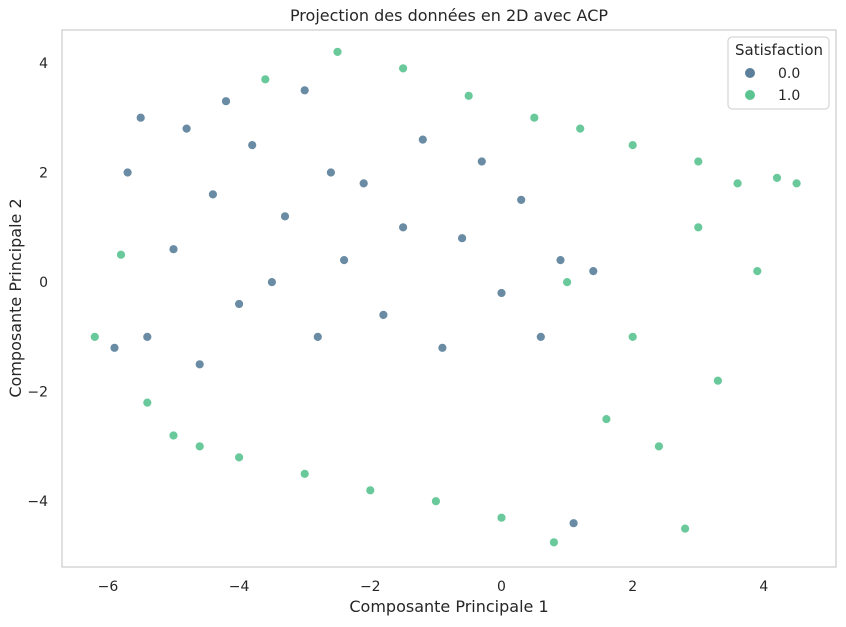  What do you see at coordinates (43, 283) in the screenshot?
I see `y-tick-label: 0` at bounding box center [43, 283].